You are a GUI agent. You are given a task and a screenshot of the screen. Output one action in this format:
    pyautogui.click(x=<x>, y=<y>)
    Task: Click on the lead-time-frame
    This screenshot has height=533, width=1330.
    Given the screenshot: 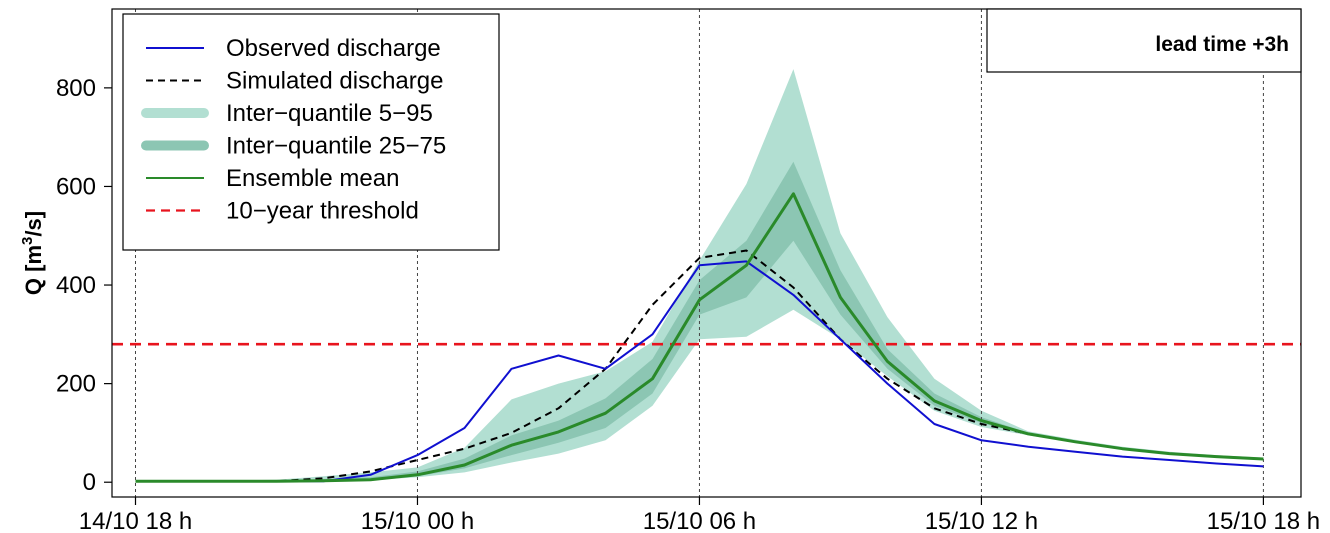 What is the action you would take?
    pyautogui.click(x=1144, y=40)
    